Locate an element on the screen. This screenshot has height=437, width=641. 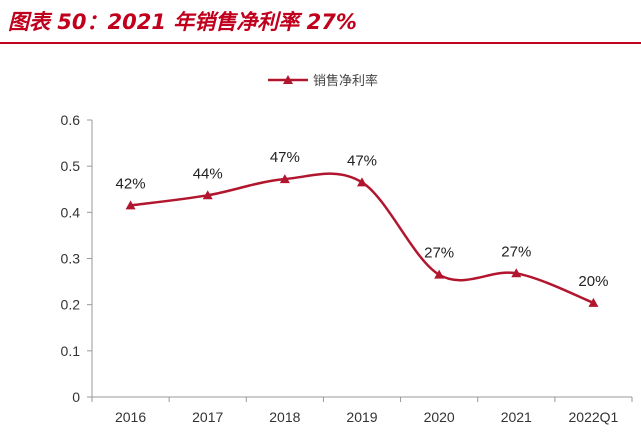
x-tick-label: 2016 is located at coordinates (130, 417).